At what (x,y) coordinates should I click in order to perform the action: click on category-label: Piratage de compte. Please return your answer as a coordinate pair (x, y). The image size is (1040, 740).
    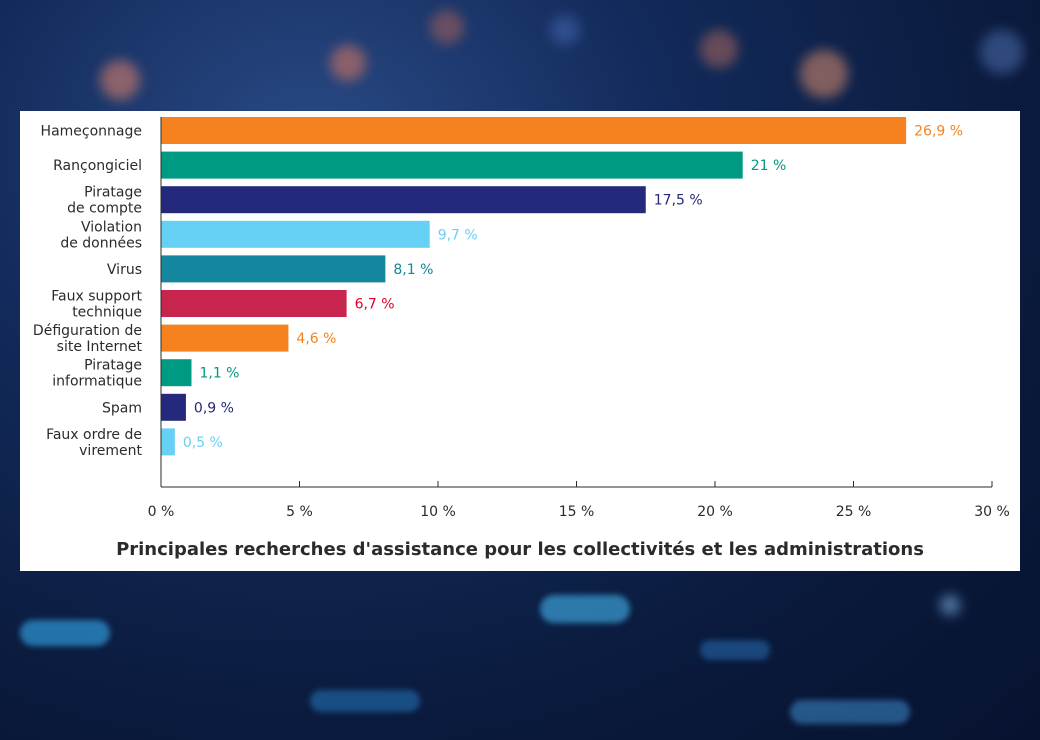
    Looking at the image, I should click on (104, 201).